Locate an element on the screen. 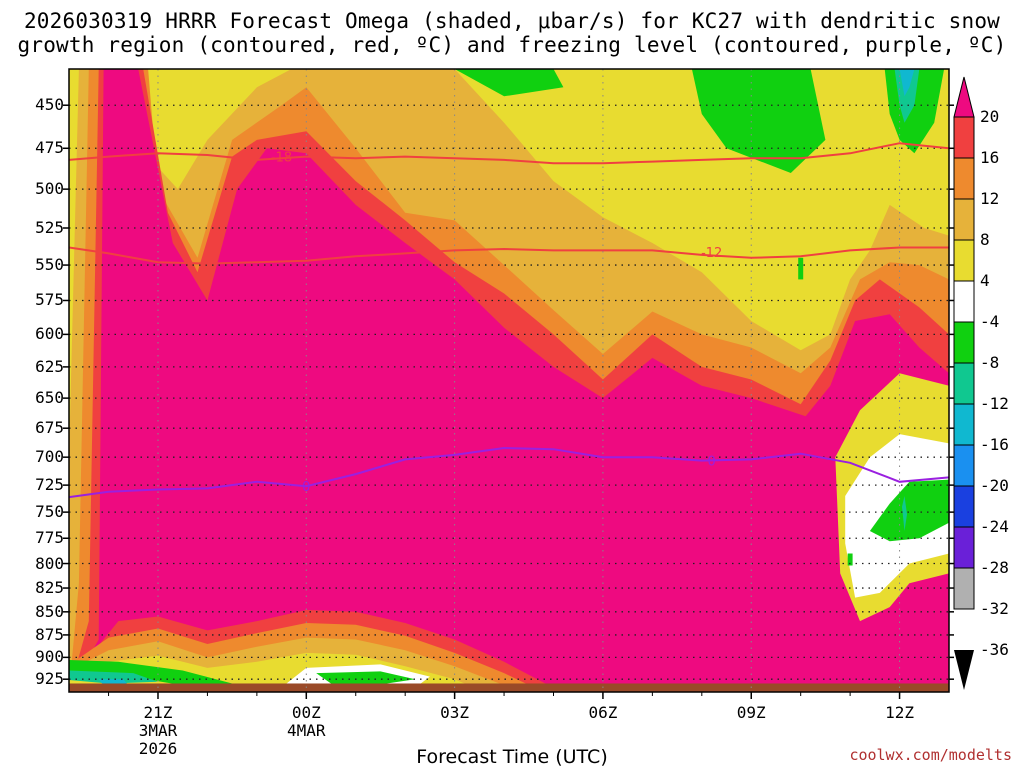 This screenshot has width=1024, height=768. x-tick-label-3: 06Z is located at coordinates (603, 712).